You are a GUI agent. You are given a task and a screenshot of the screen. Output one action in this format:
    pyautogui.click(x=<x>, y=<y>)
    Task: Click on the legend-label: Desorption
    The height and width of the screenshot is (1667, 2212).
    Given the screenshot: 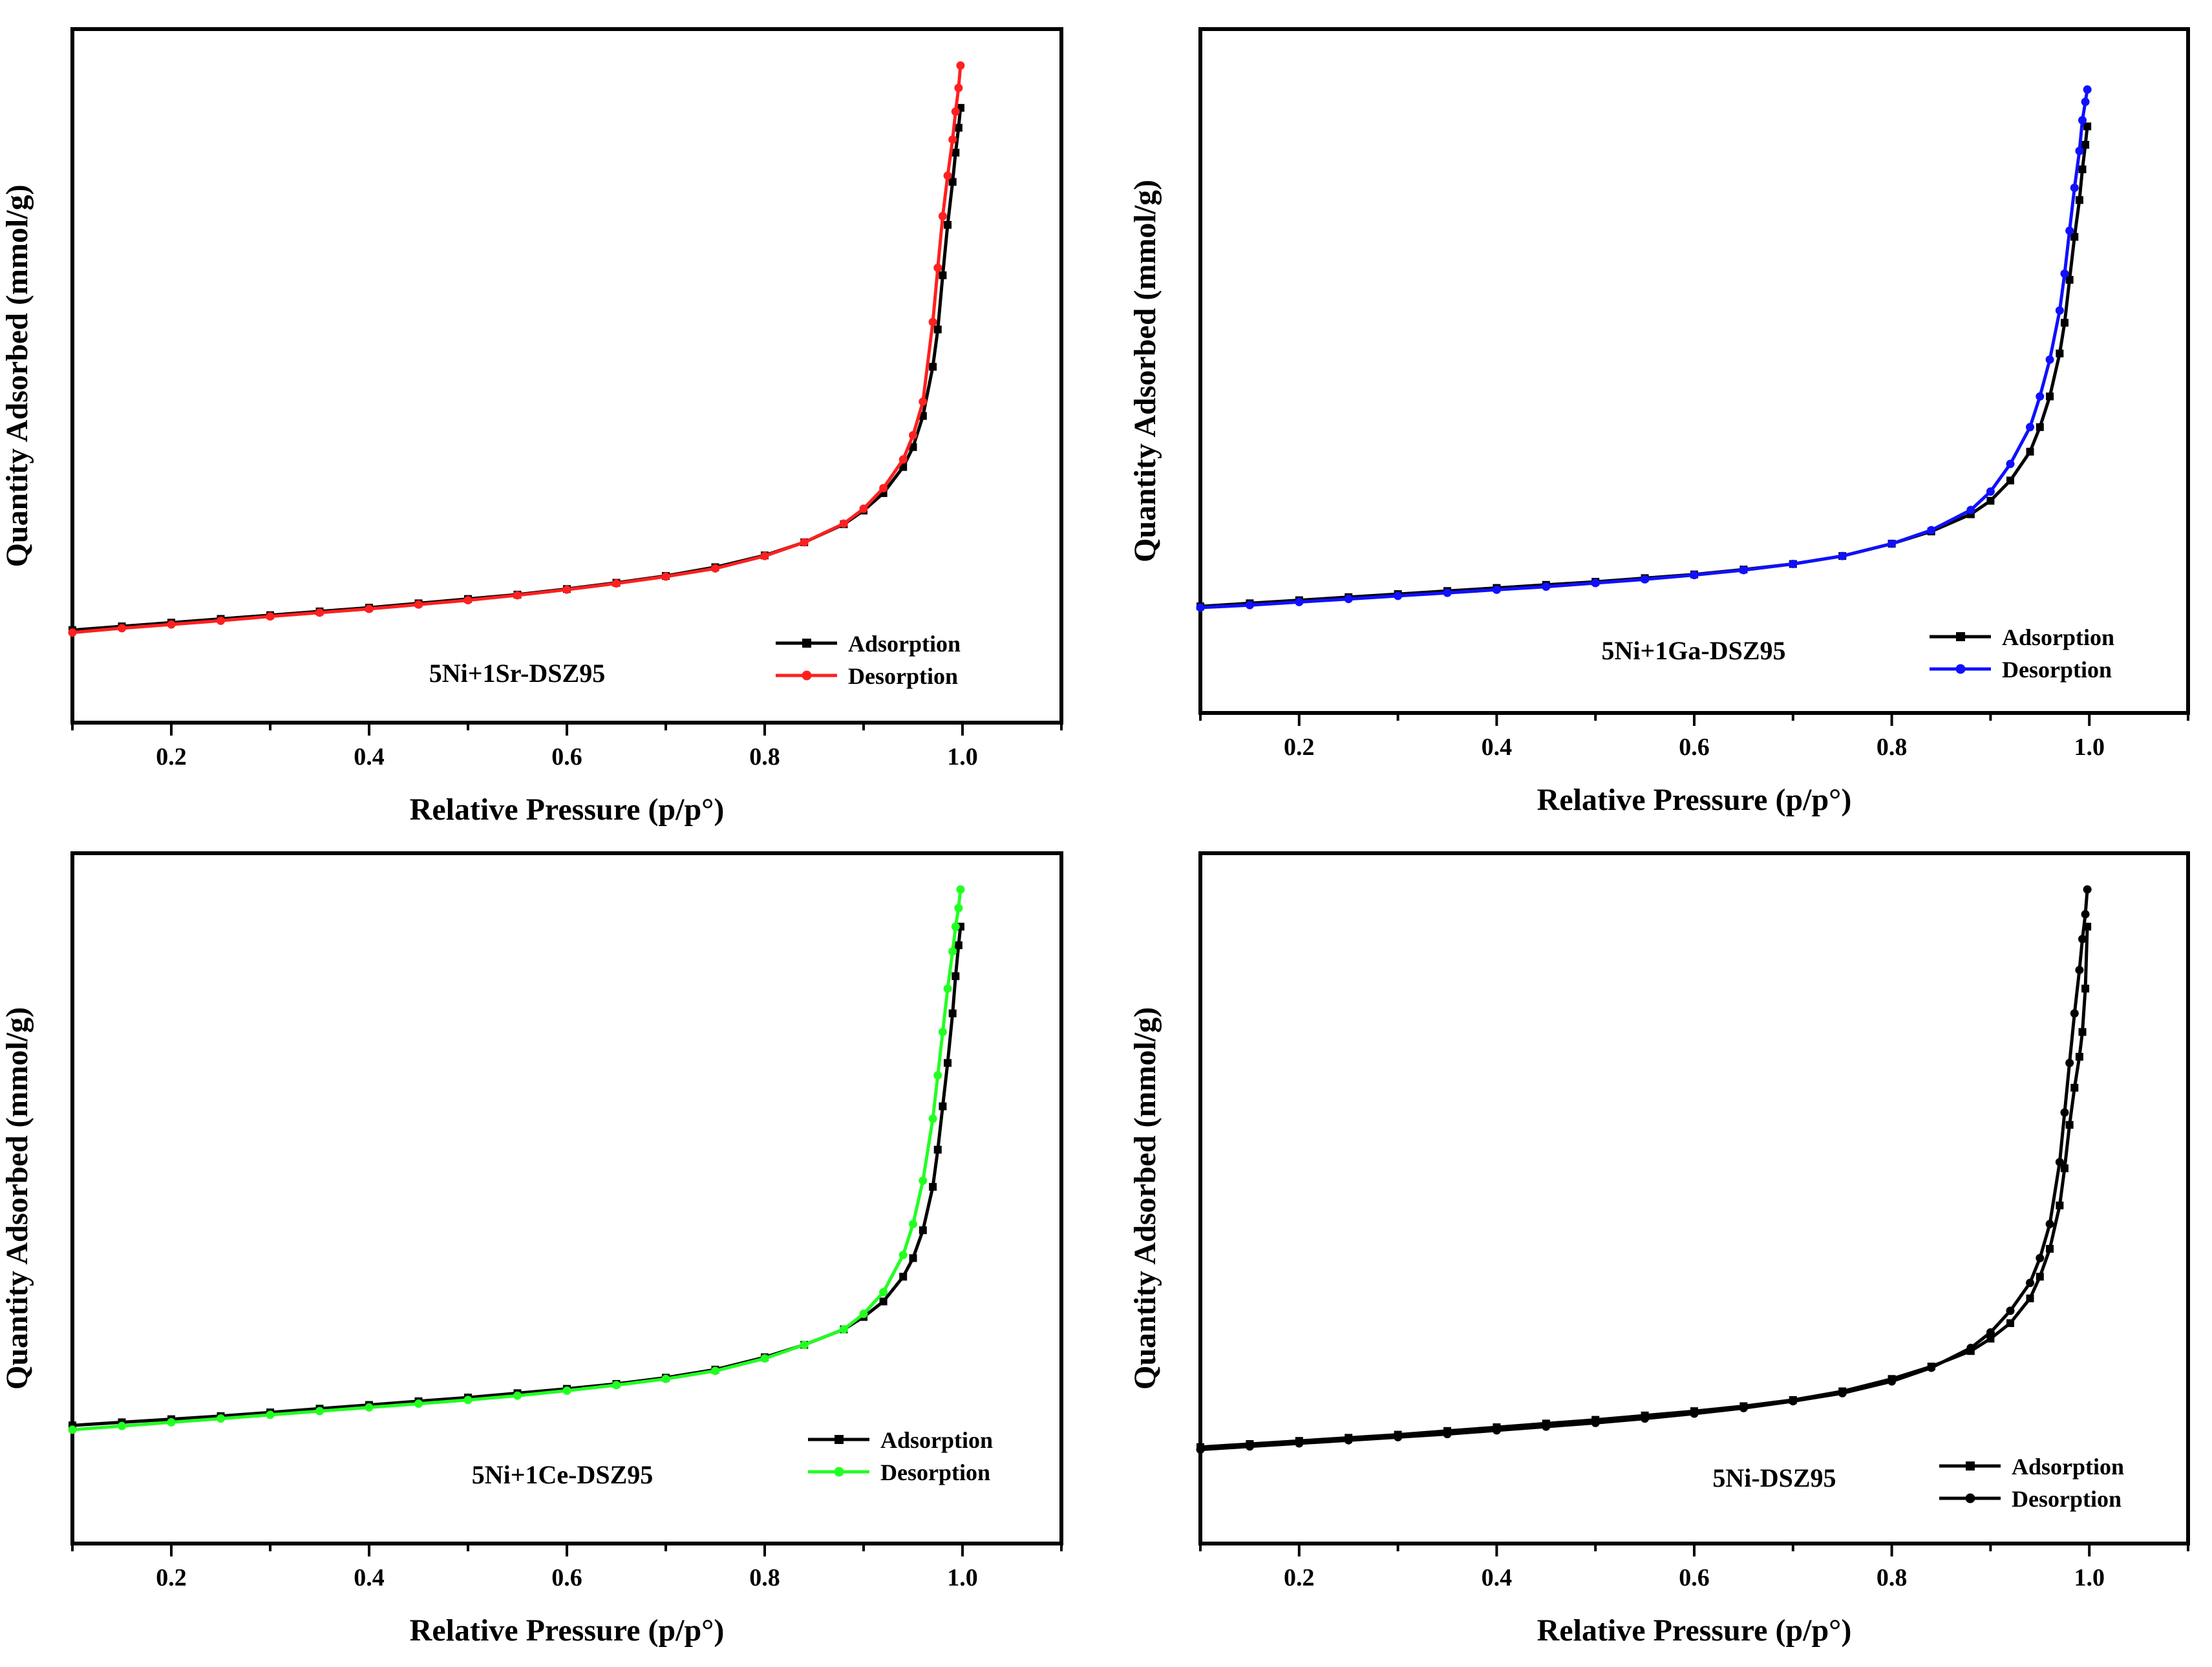 What is the action you would take?
    pyautogui.click(x=2057, y=670)
    